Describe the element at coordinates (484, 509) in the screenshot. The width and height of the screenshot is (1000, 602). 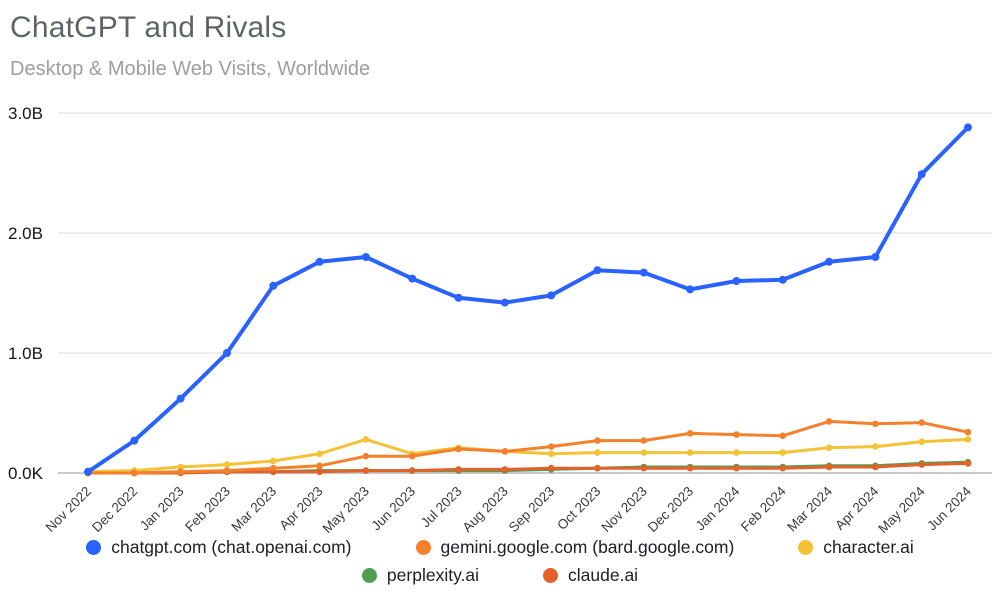
I see `x-axis-label: Aug 2023` at that location.